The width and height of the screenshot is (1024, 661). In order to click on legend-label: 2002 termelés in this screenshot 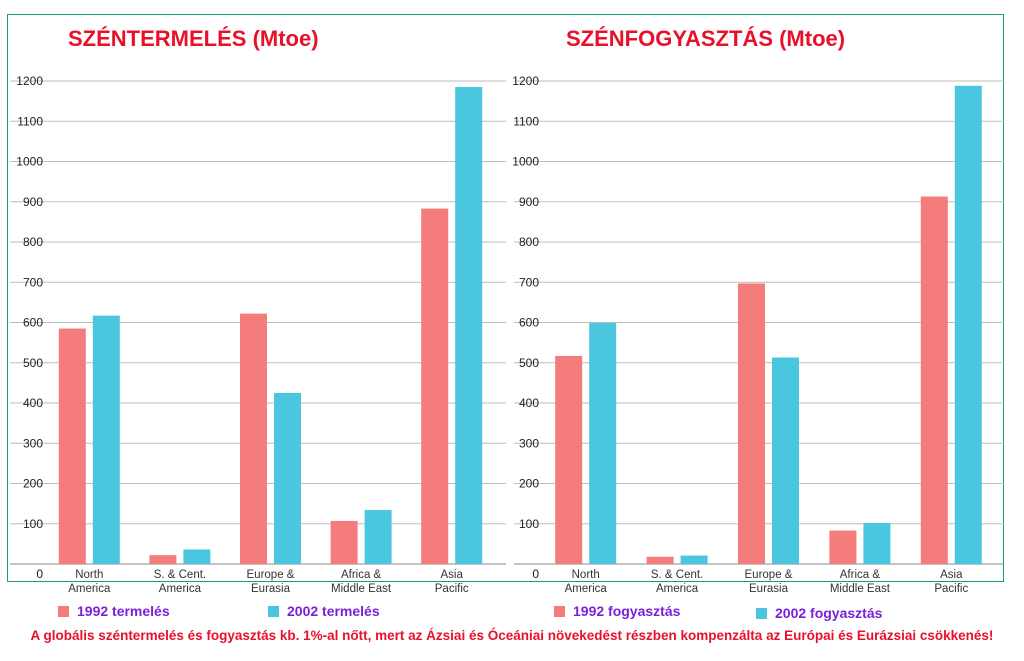, I will do `click(333, 611)`.